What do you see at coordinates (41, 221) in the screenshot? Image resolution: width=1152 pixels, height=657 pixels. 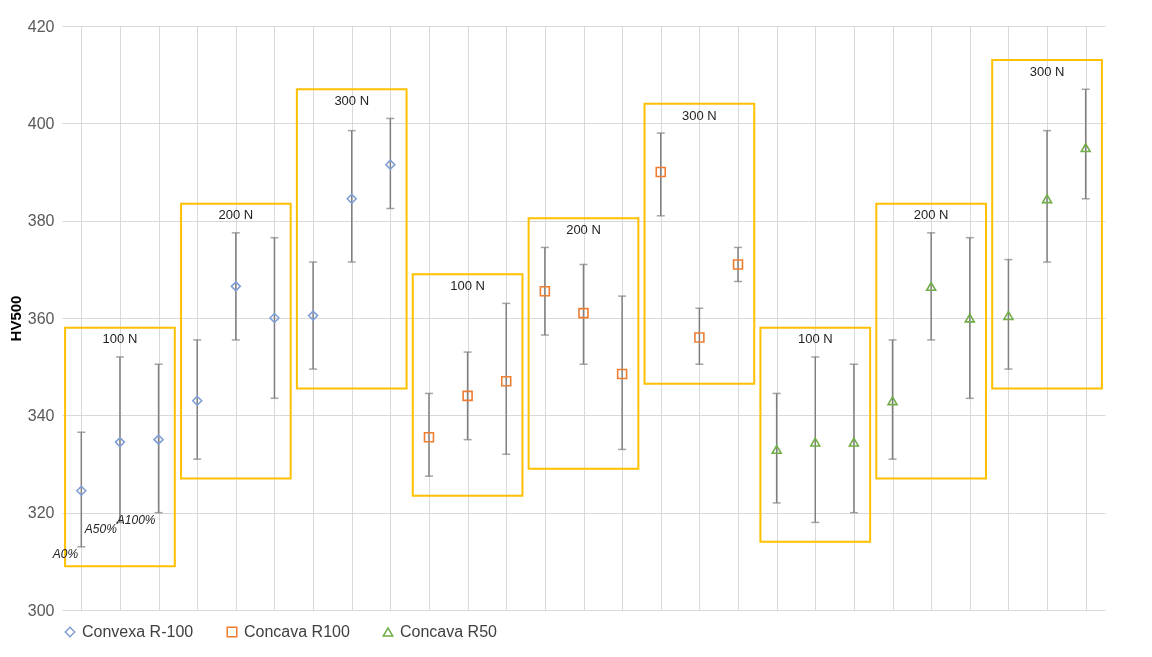 I see `y-tick-label: 380` at bounding box center [41, 221].